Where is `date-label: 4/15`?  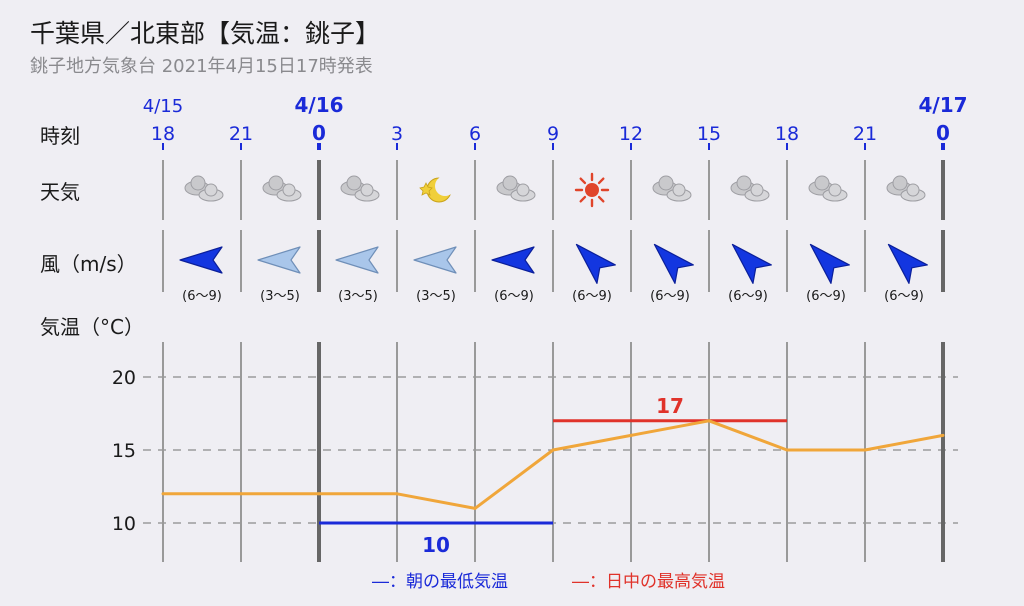 date-label: 4/15 is located at coordinates (163, 106).